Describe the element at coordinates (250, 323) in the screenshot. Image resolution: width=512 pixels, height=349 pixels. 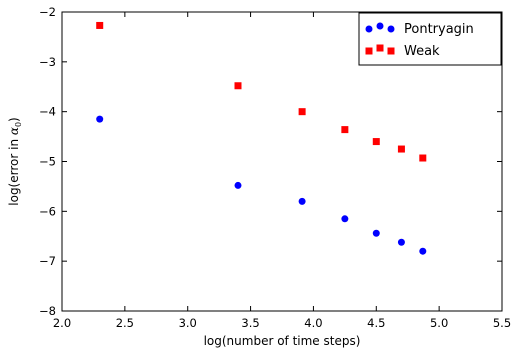
I see `x-tick-label: 3.5` at that location.